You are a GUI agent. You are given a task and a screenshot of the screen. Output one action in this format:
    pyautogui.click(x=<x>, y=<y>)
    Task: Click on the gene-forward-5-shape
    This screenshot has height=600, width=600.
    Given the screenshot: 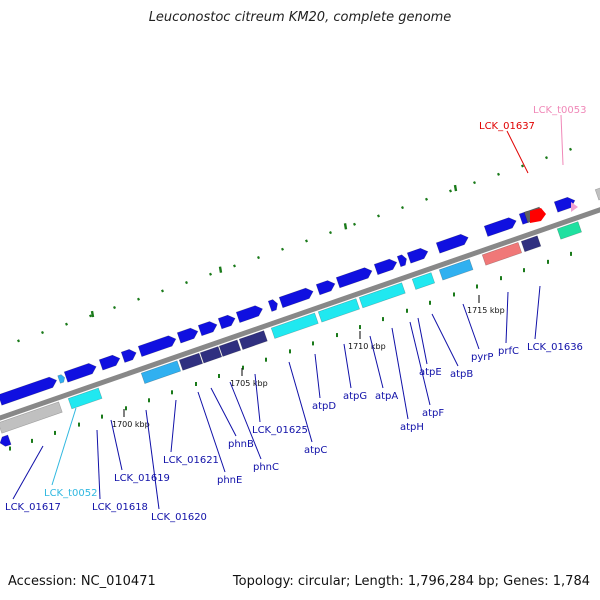 What is the action you would take?
    pyautogui.click(x=187, y=335)
    